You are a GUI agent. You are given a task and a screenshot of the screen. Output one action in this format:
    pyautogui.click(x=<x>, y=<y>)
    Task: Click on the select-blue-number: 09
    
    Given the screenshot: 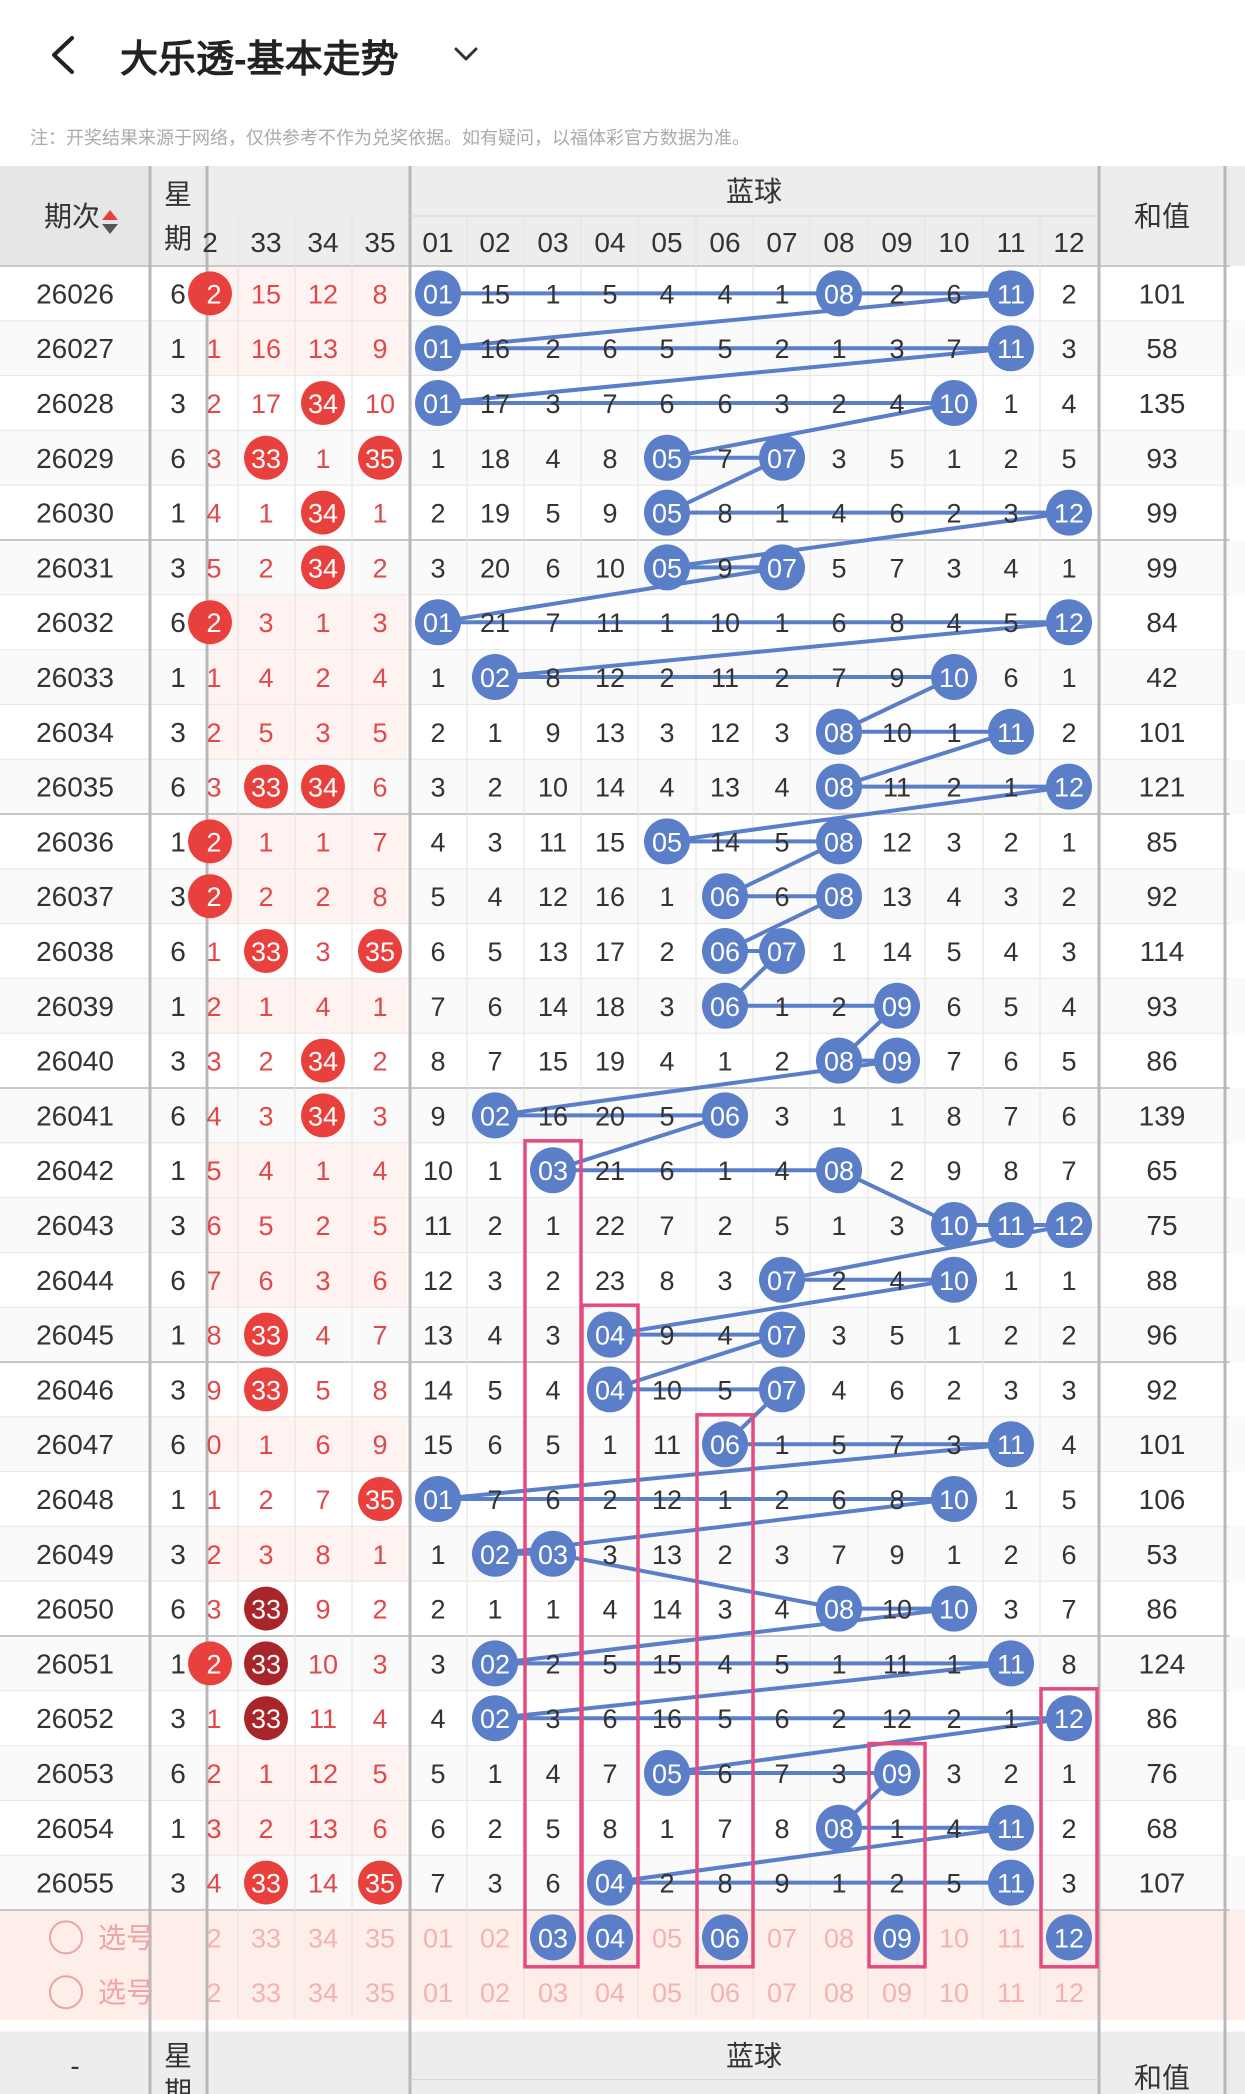 What is the action you would take?
    pyautogui.click(x=897, y=1938)
    